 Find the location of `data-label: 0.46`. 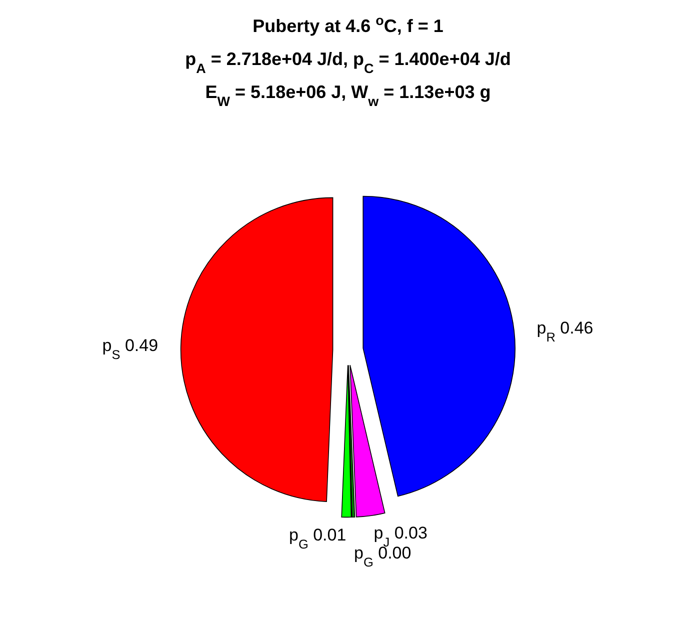

data-label: 0.46 is located at coordinates (574, 328).